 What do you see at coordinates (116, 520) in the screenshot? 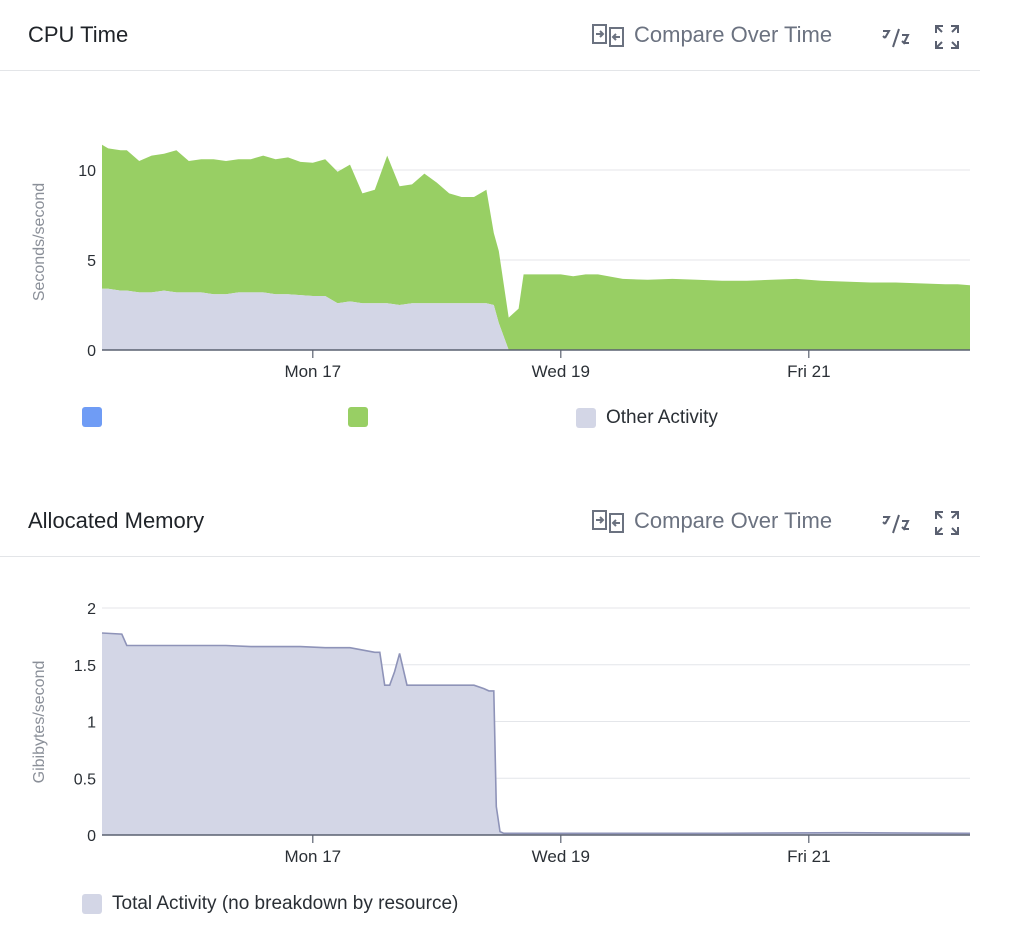
I see `panel-title: Allocated Memory` at bounding box center [116, 520].